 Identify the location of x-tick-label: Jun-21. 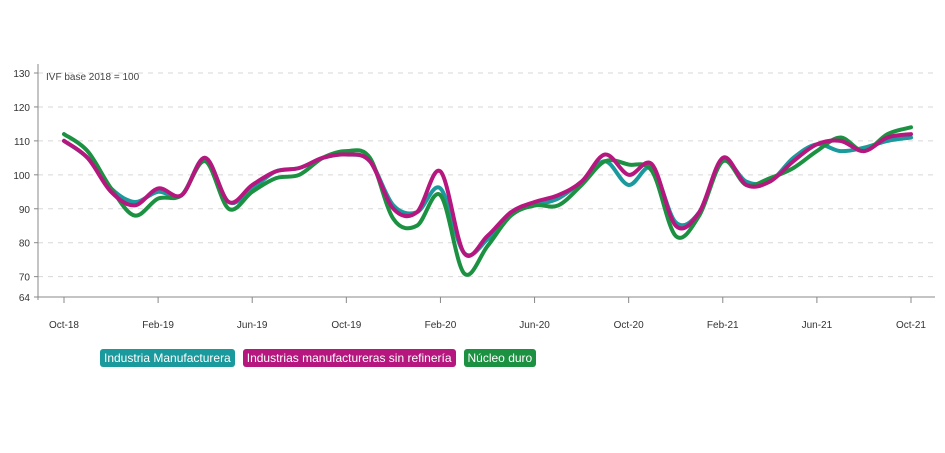
(817, 325).